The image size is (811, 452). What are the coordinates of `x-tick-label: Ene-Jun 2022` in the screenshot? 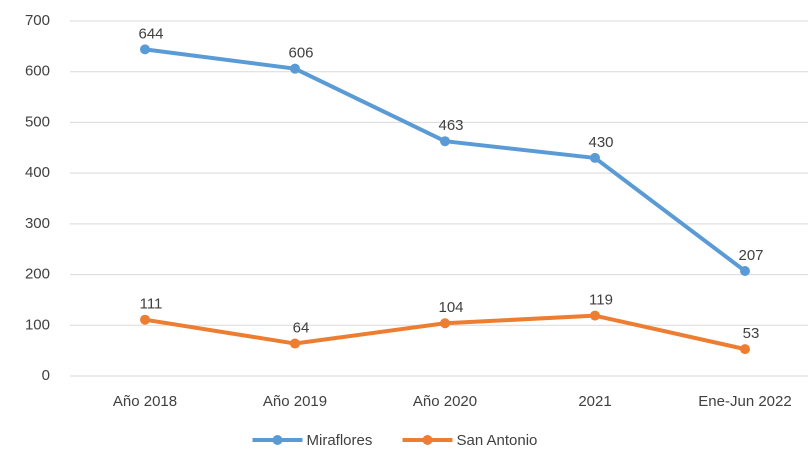 It's located at (744, 401).